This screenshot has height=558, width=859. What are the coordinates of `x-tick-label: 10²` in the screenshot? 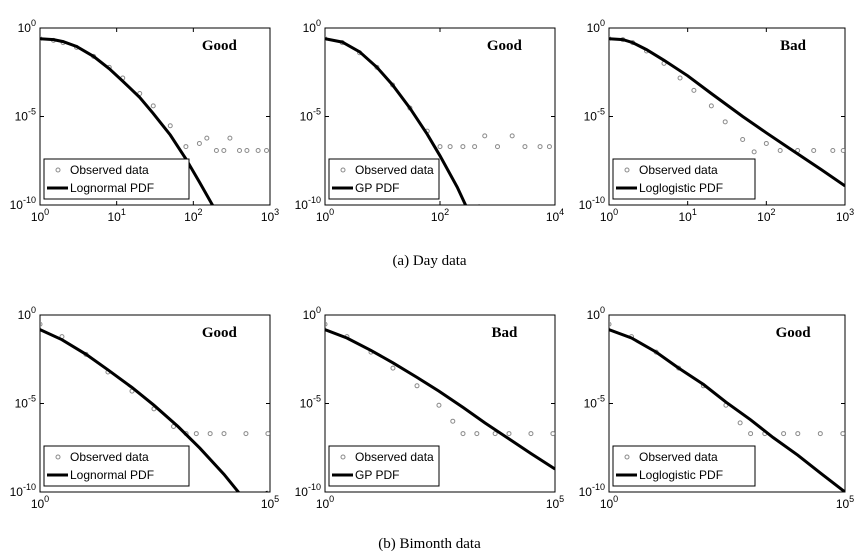 It's located at (193, 215).